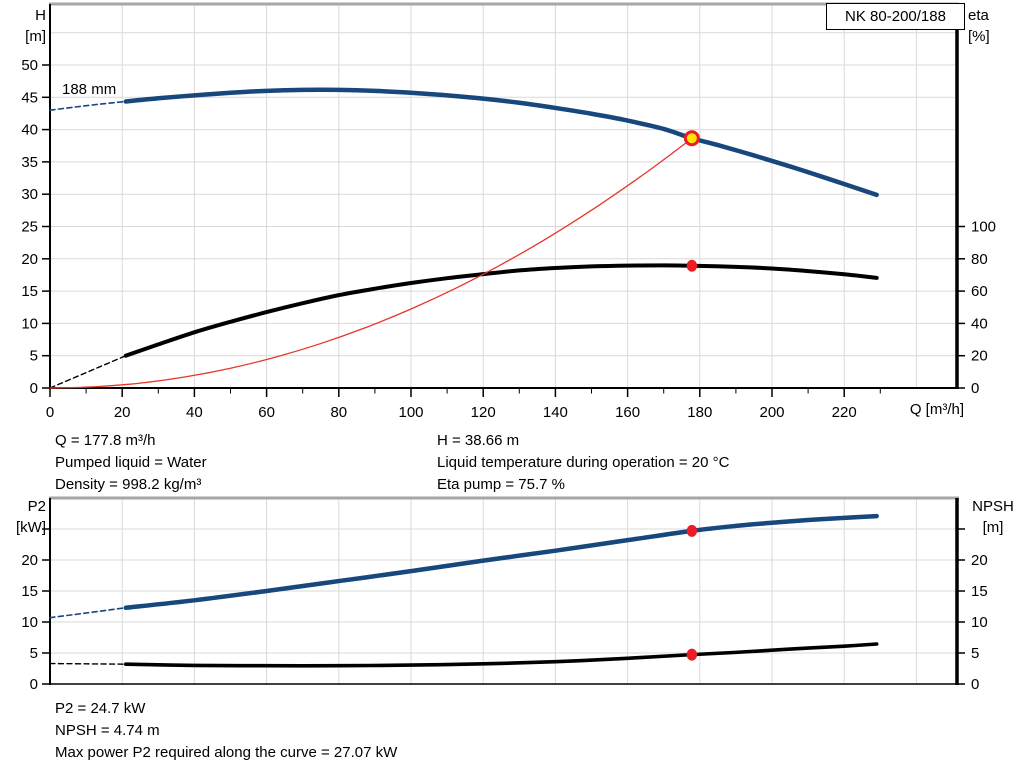 The image size is (1024, 781). Describe the element at coordinates (936, 409) in the screenshot. I see `q-axis-label: Q [m³/h]` at that location.